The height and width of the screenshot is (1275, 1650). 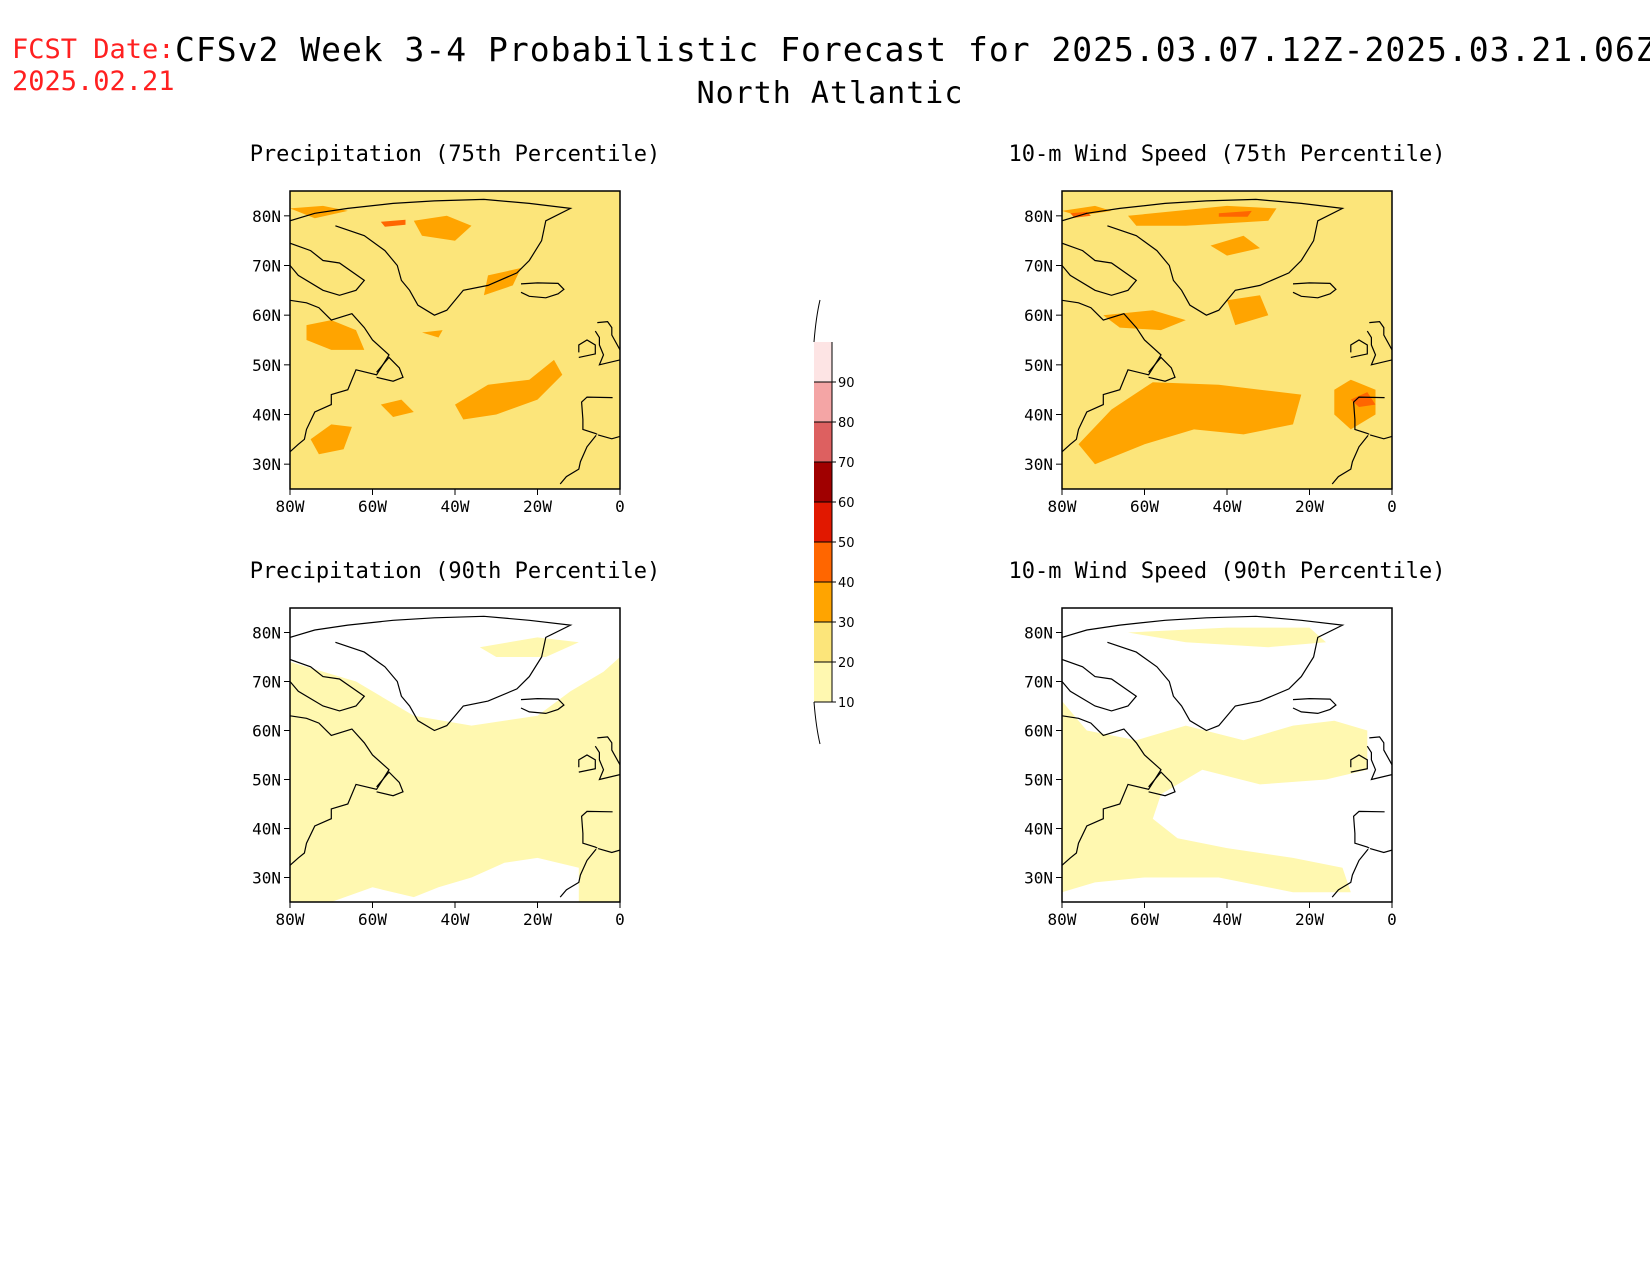 What do you see at coordinates (455, 571) in the screenshot?
I see `panel-title: Precipitation (90th Percentile)` at bounding box center [455, 571].